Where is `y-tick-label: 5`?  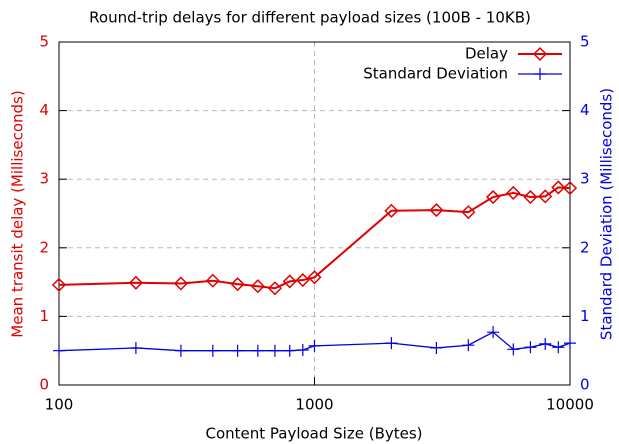
y-tick-label: 5 is located at coordinates (44, 42).